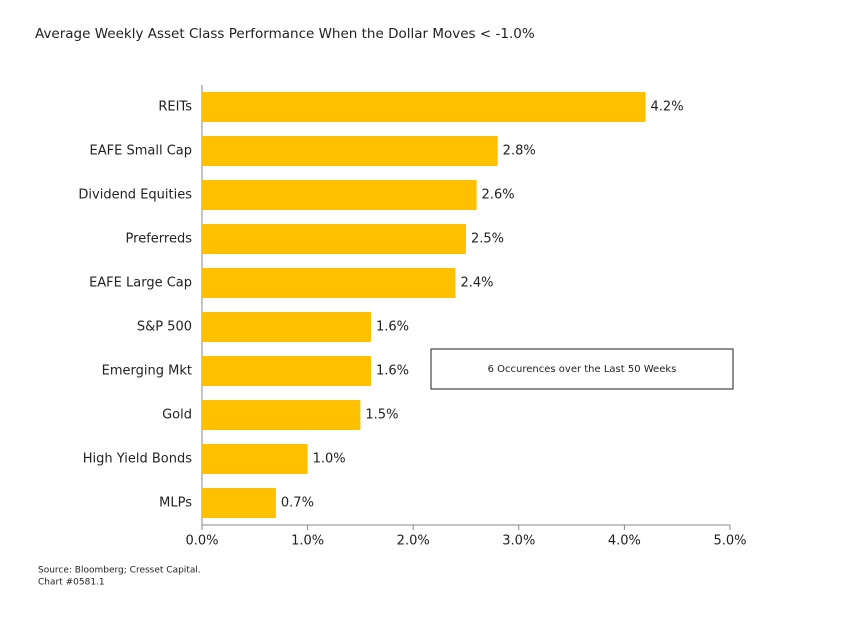 This screenshot has width=861, height=627. I want to click on data-label: 2.8%, so click(519, 151).